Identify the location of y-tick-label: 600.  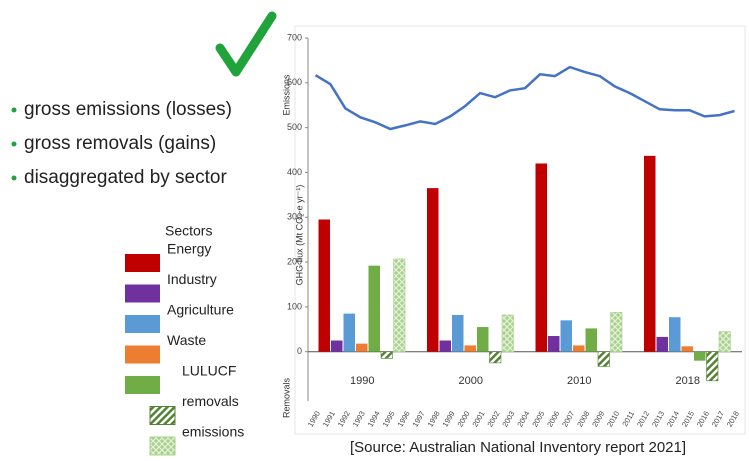
(294, 82).